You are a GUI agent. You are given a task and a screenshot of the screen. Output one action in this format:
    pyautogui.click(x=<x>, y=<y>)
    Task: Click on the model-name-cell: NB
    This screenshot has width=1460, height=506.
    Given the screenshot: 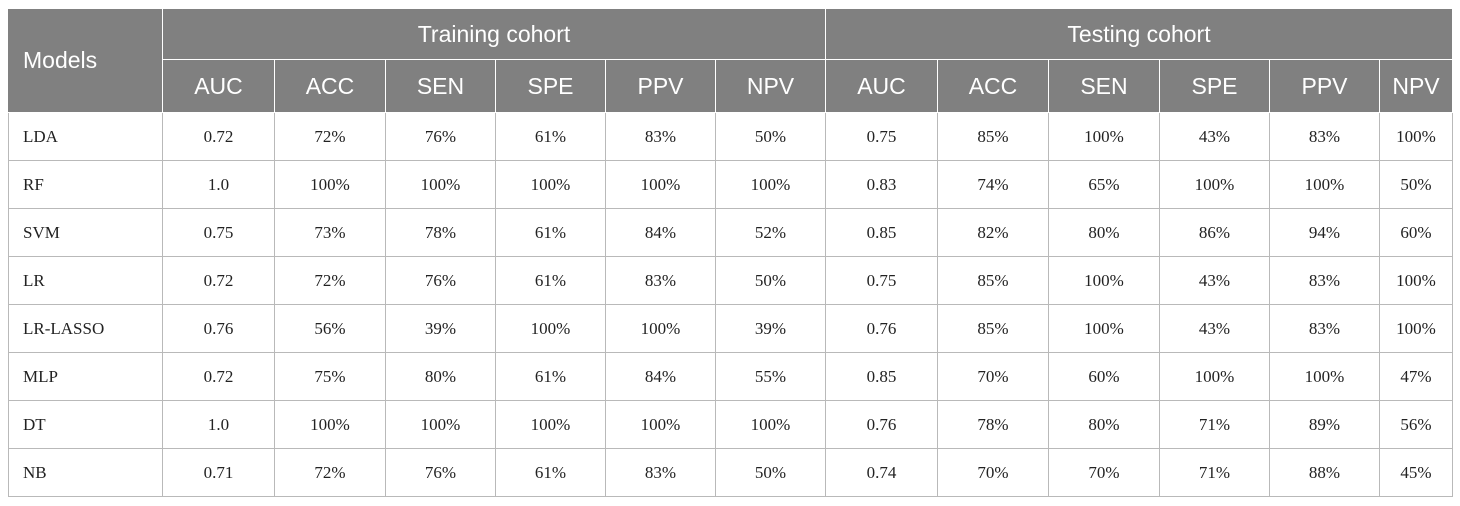 What is the action you would take?
    pyautogui.click(x=85, y=472)
    